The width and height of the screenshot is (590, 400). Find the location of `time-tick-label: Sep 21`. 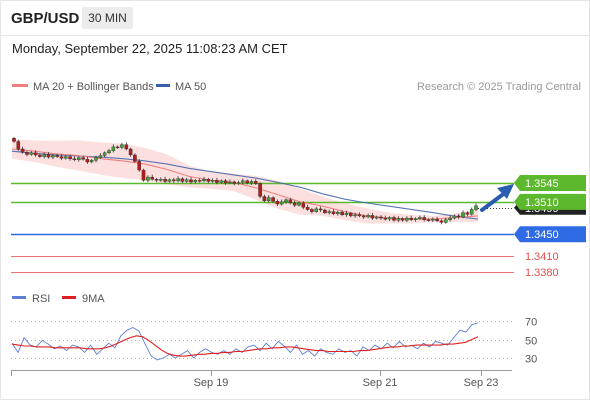

time-tick-label: Sep 21 is located at coordinates (380, 383).